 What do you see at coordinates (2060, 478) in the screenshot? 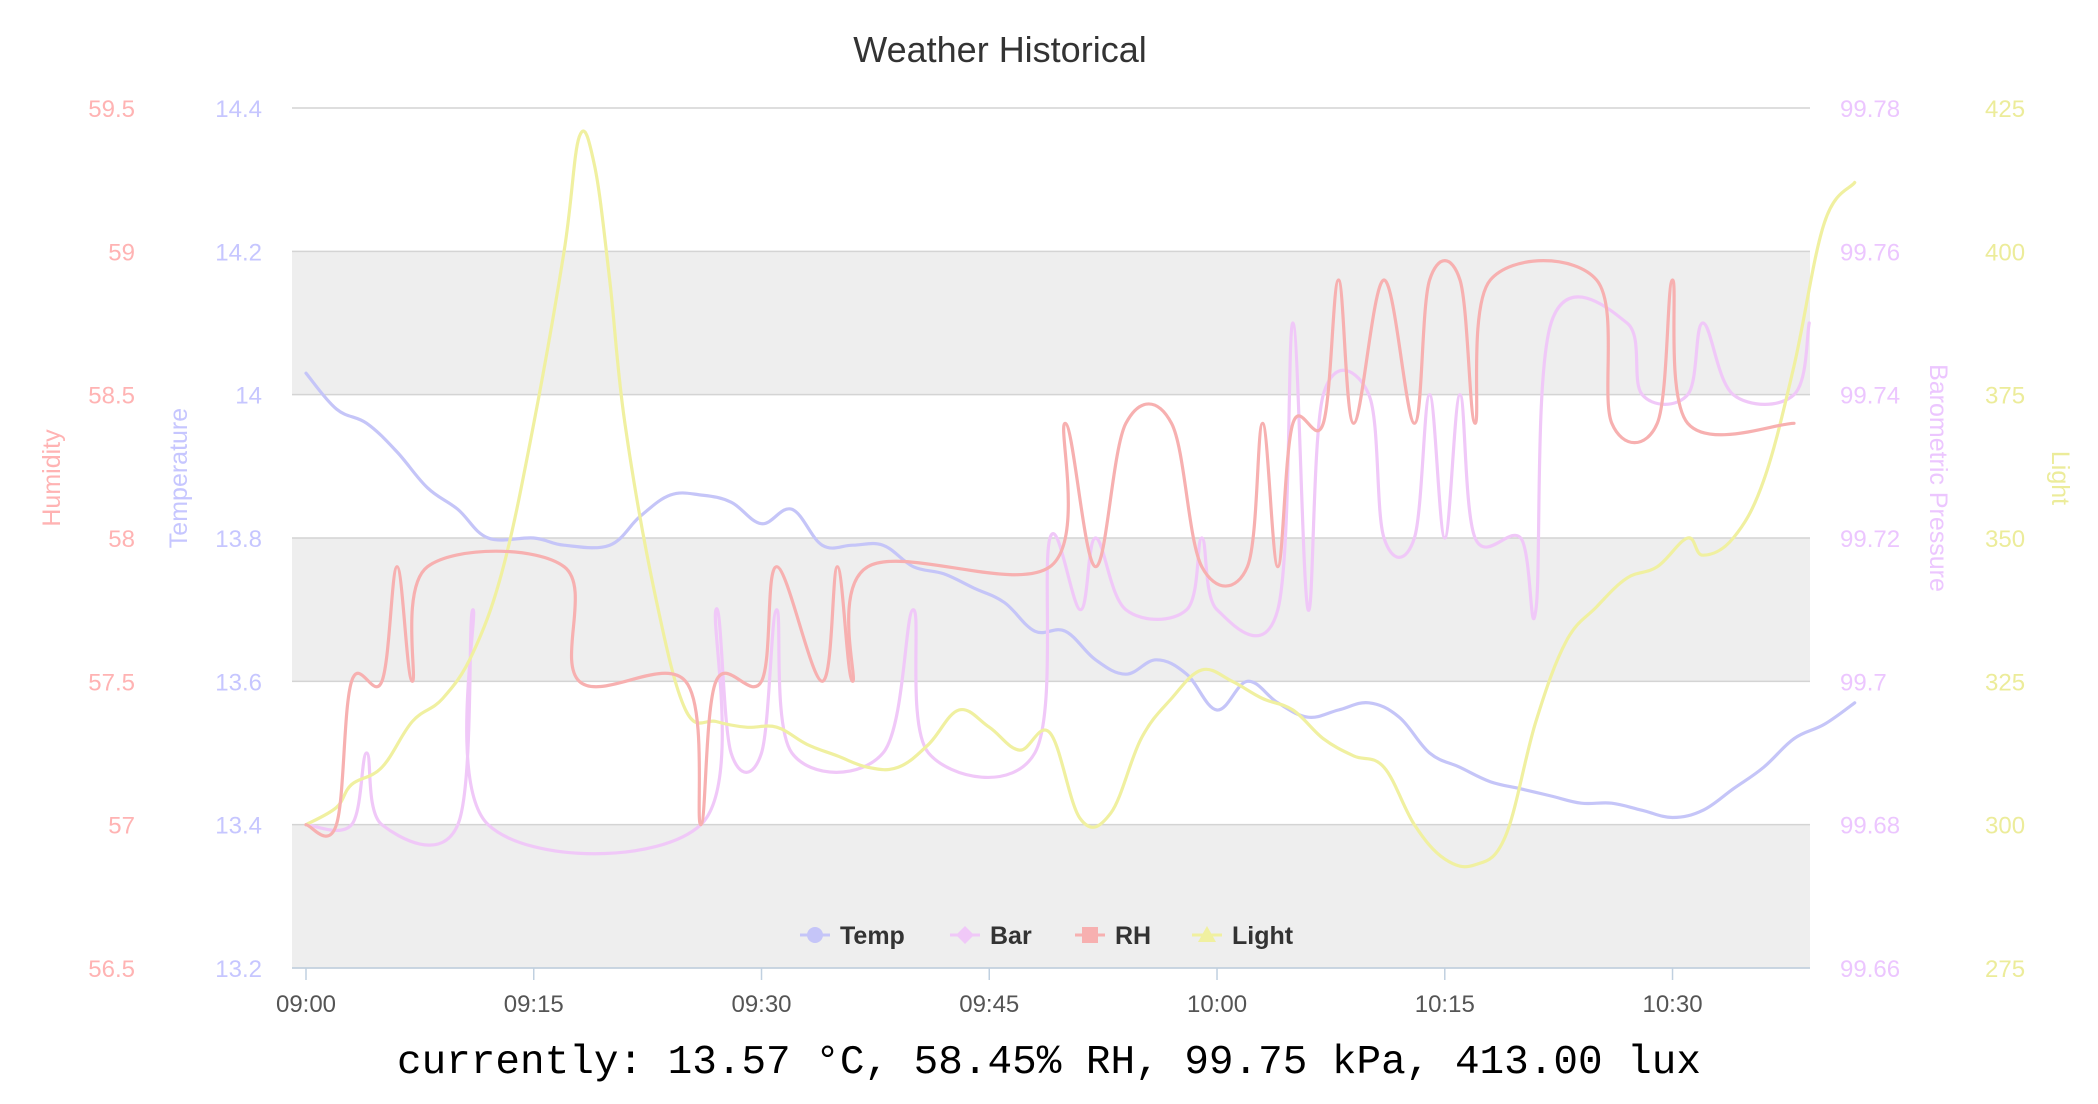
I see `light-axis-title: Light` at bounding box center [2060, 478].